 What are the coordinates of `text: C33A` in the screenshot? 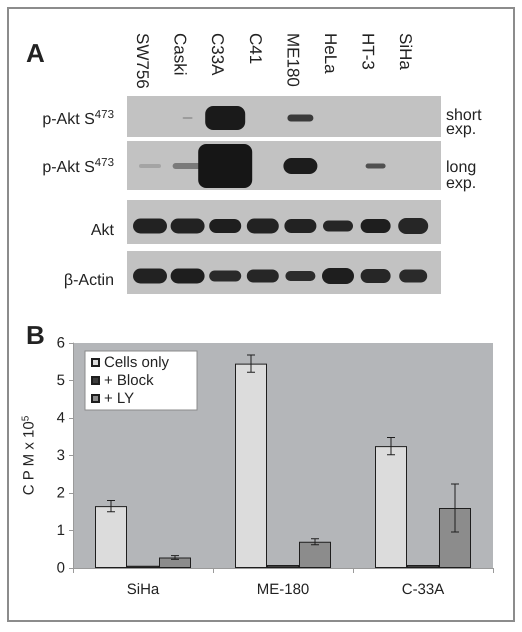 It's located at (218, 54).